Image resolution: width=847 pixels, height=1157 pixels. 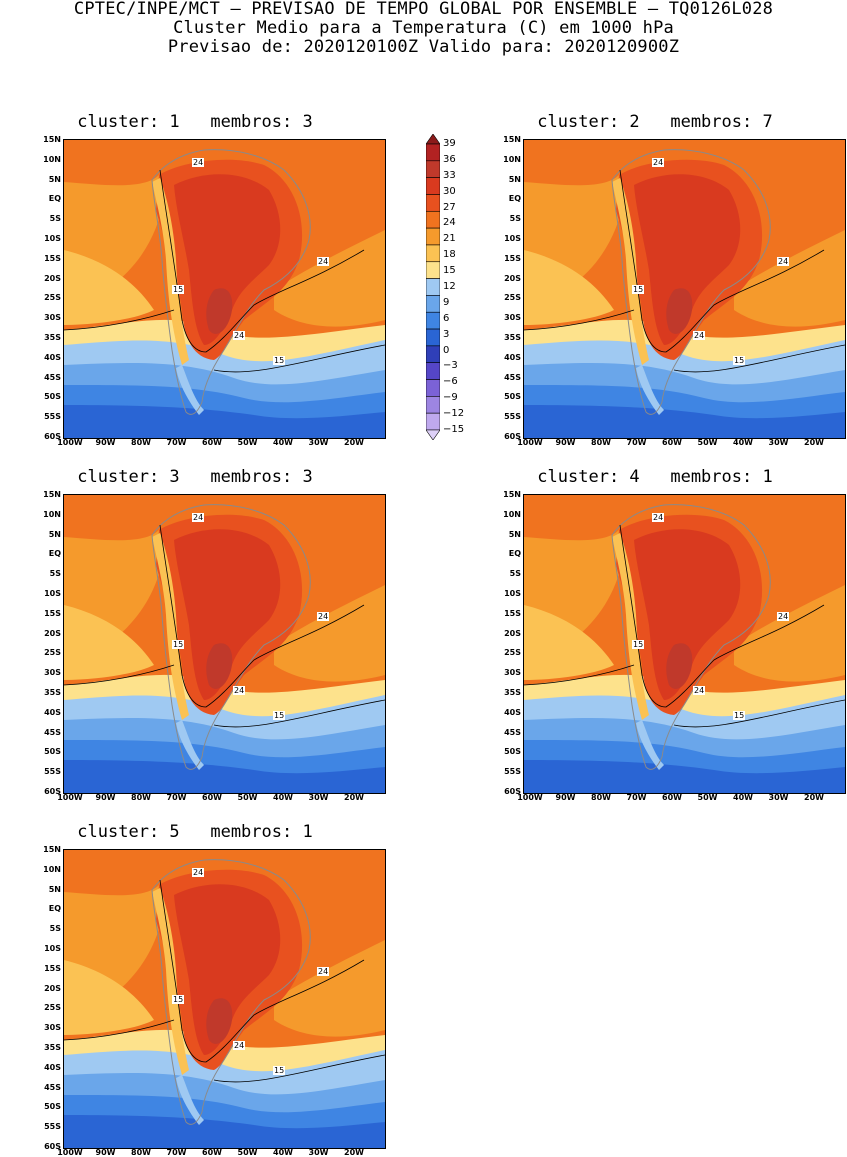 I want to click on colorbar-level-label: −9, so click(x=450, y=398).